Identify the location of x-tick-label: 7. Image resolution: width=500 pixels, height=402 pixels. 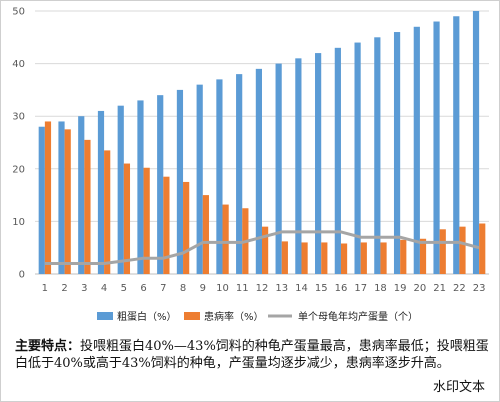
(163, 288).